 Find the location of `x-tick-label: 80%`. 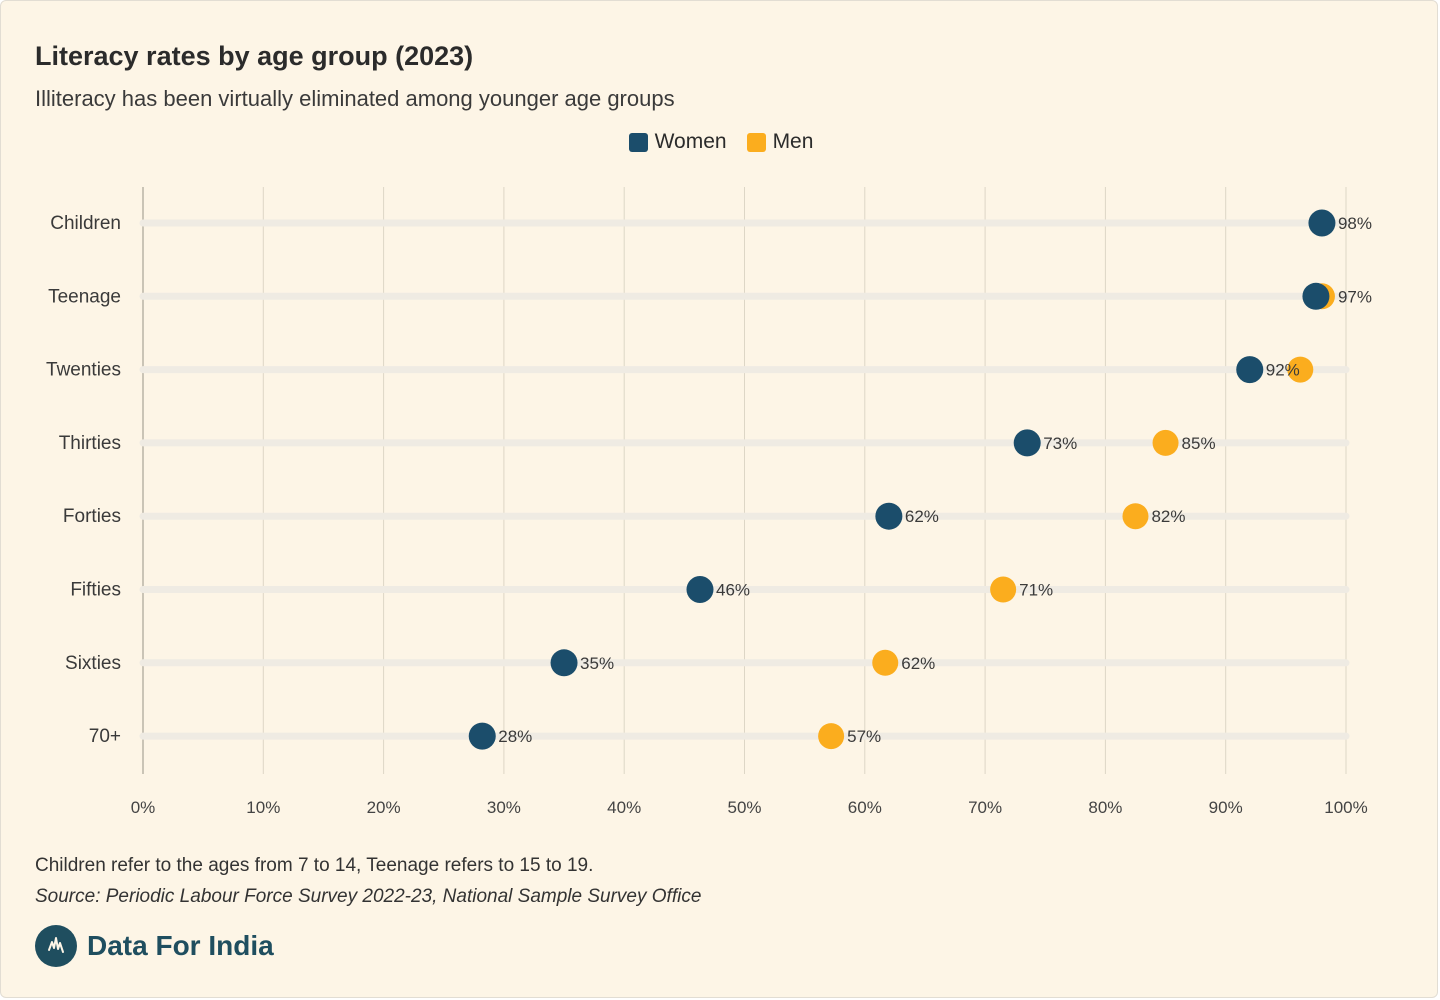

x-tick-label: 80% is located at coordinates (1105, 807).